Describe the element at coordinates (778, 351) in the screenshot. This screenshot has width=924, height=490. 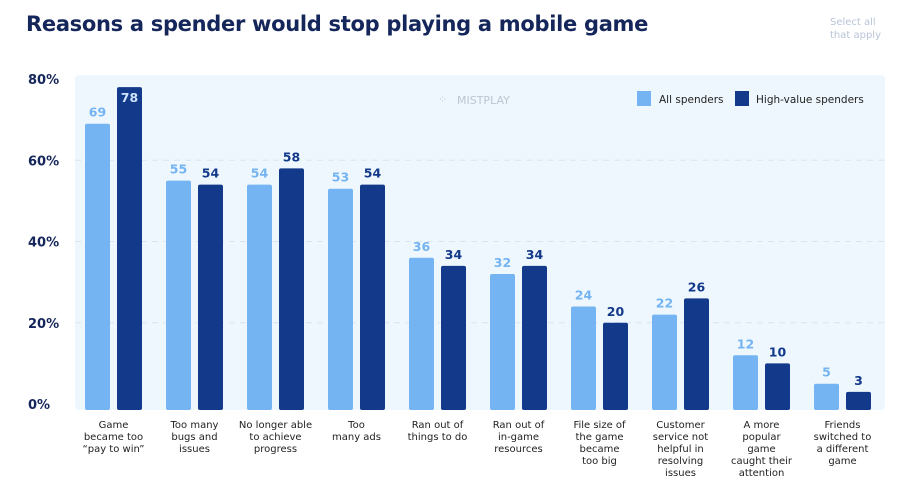
I see `data-label: 10` at that location.